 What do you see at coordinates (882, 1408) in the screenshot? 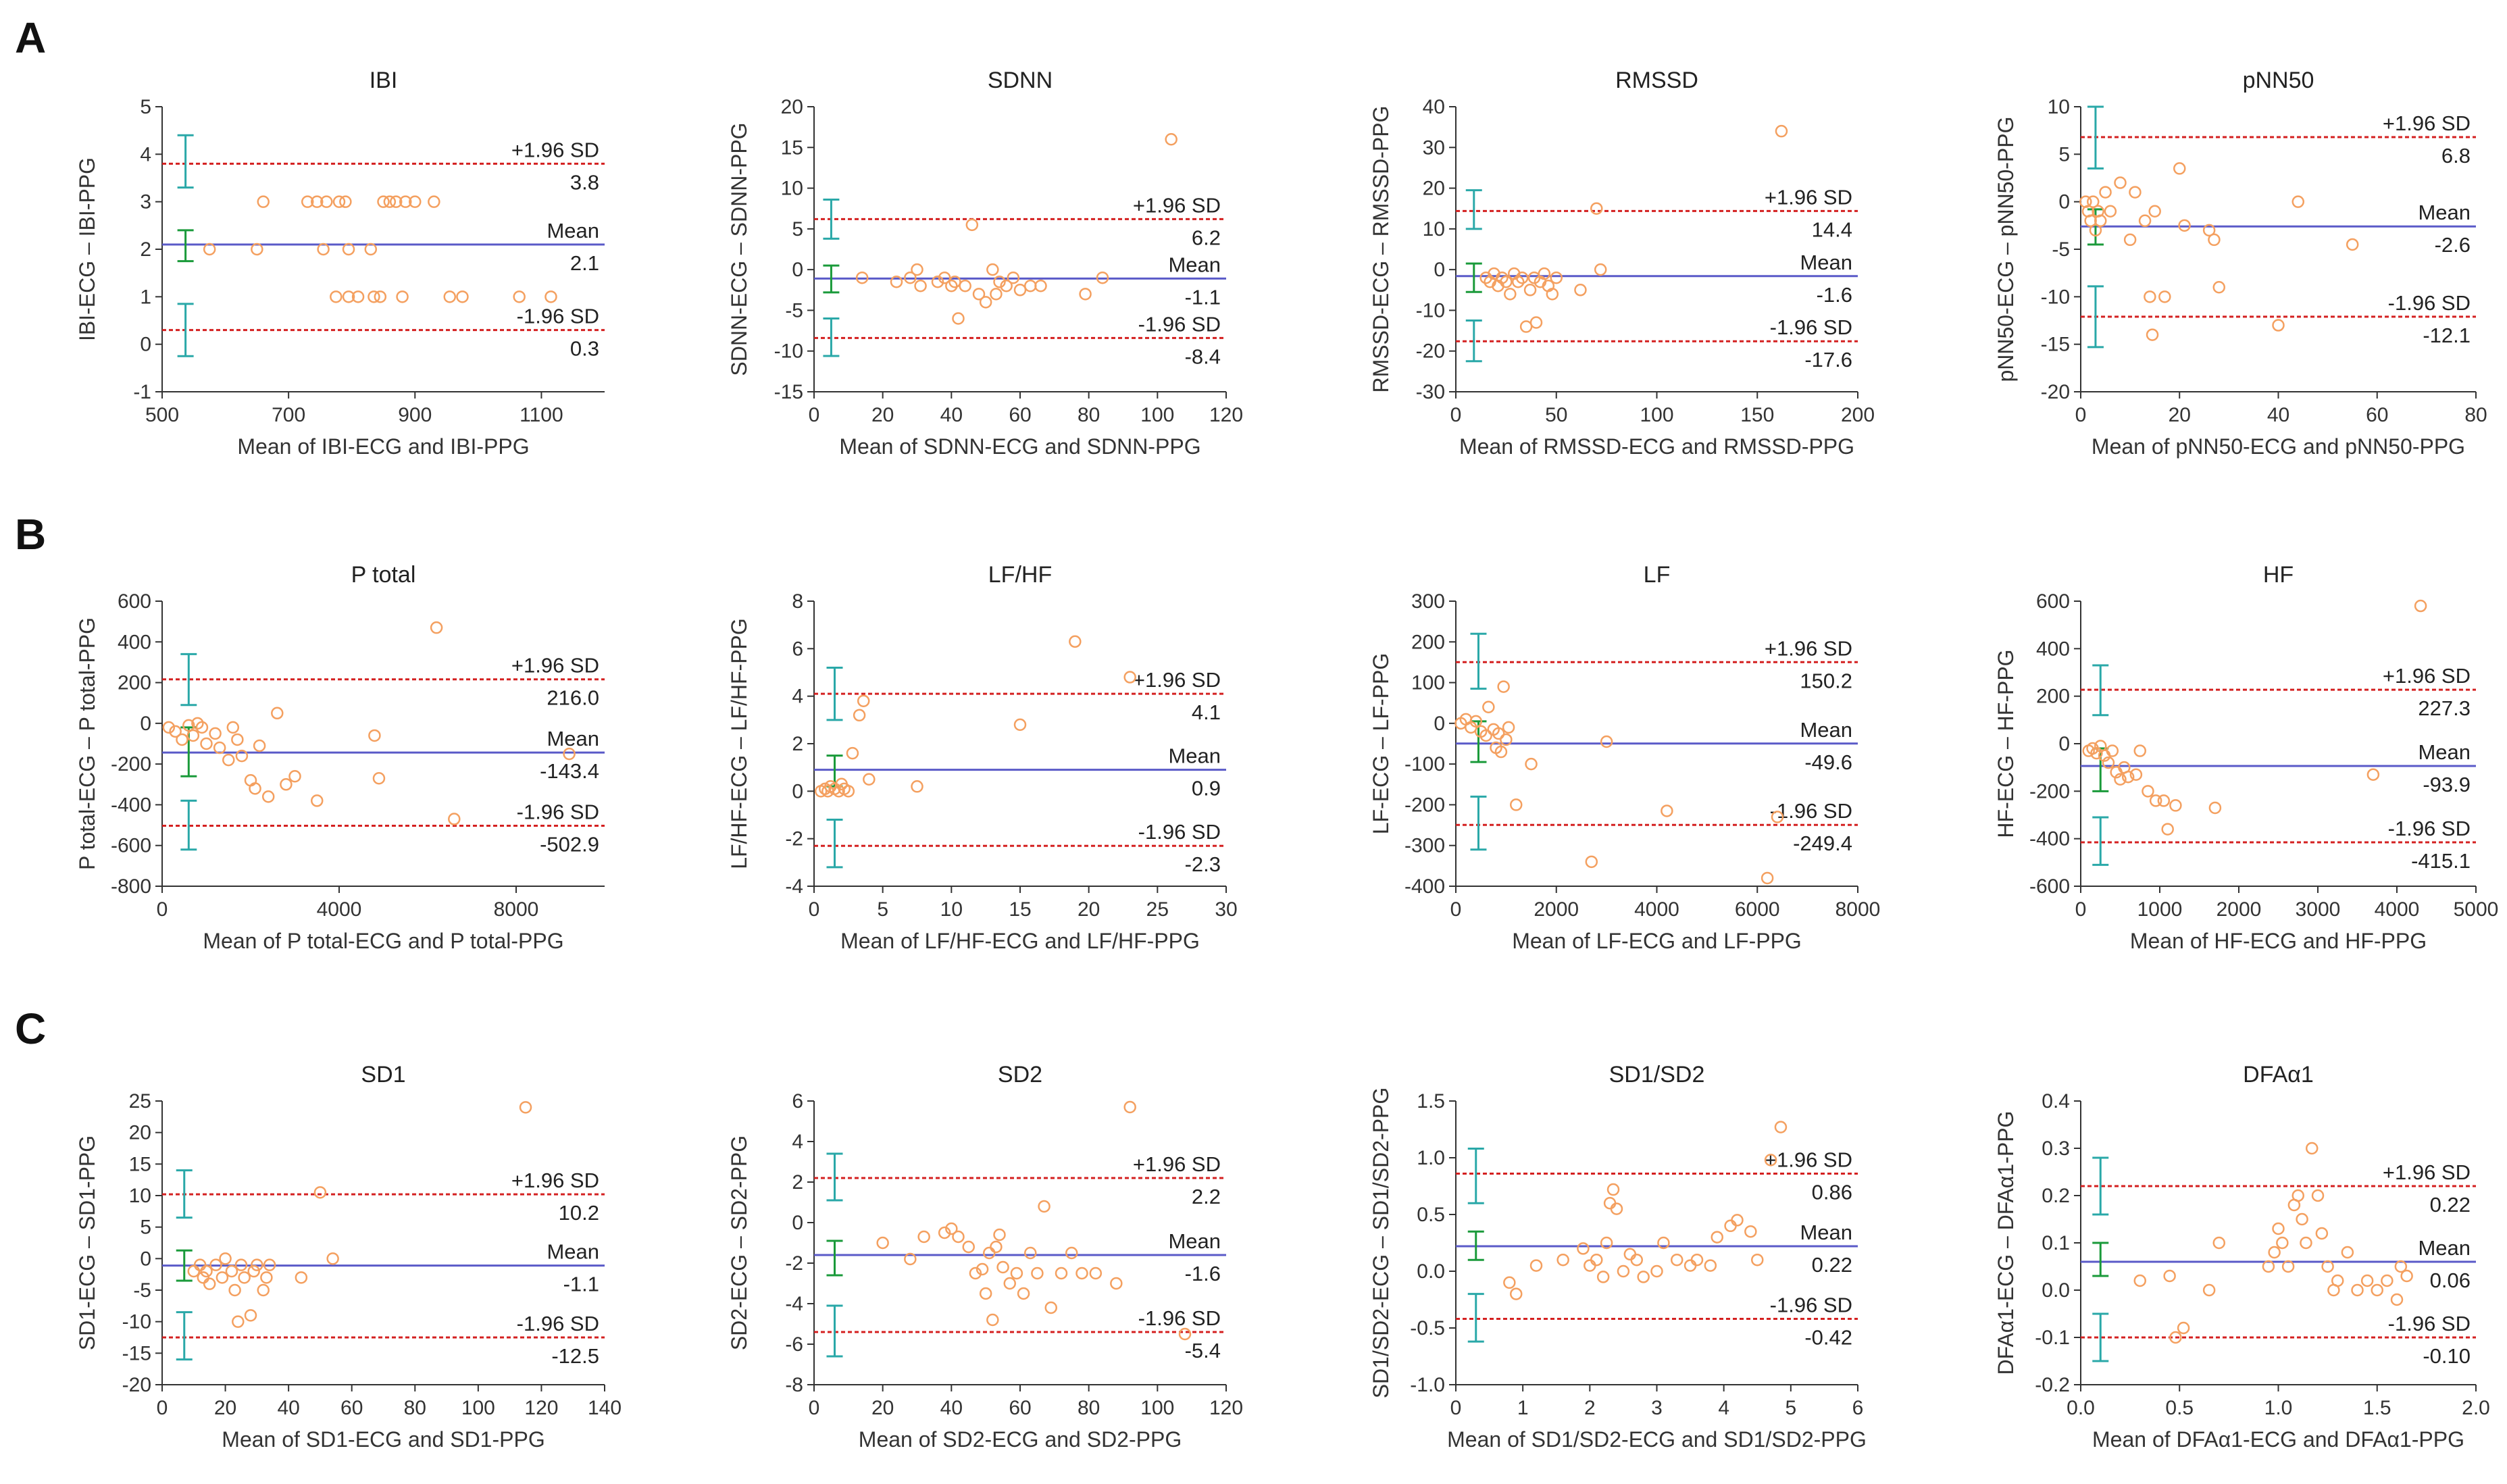
I see `x-tick-label: 20` at bounding box center [882, 1408].